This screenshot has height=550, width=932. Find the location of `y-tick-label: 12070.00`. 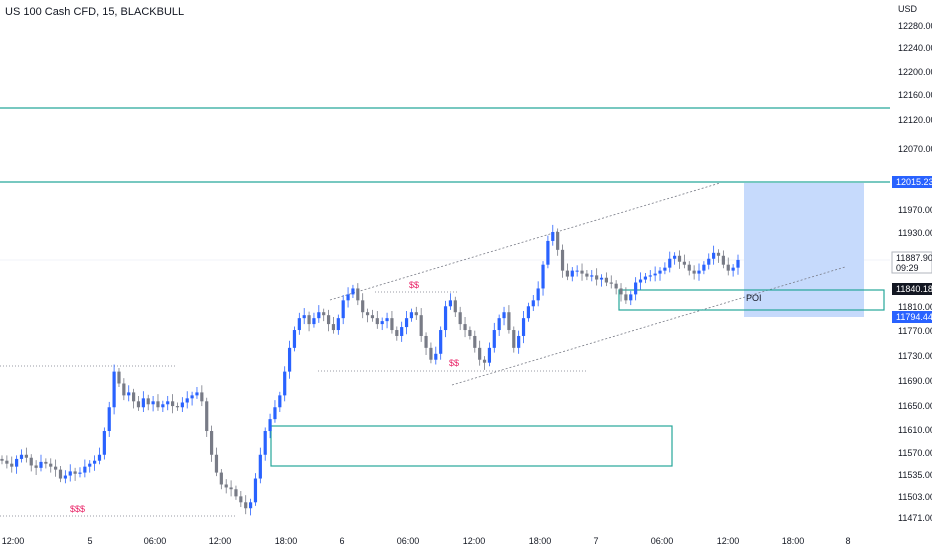

y-tick-label: 12070.00 is located at coordinates (915, 149).